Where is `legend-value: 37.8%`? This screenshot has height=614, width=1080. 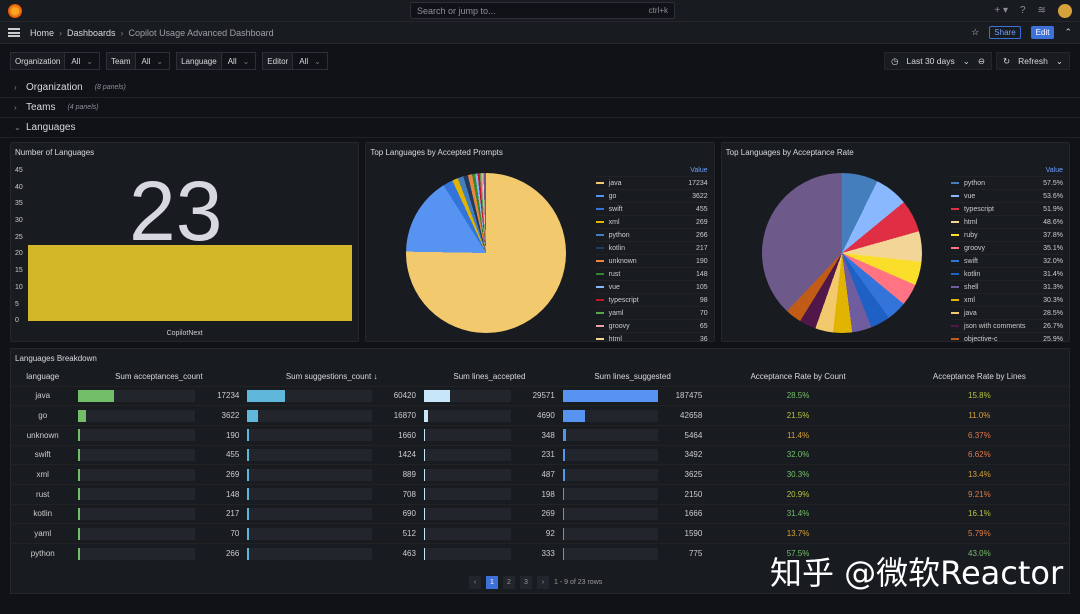
legend-value: 37.8% is located at coordinates (1053, 235).